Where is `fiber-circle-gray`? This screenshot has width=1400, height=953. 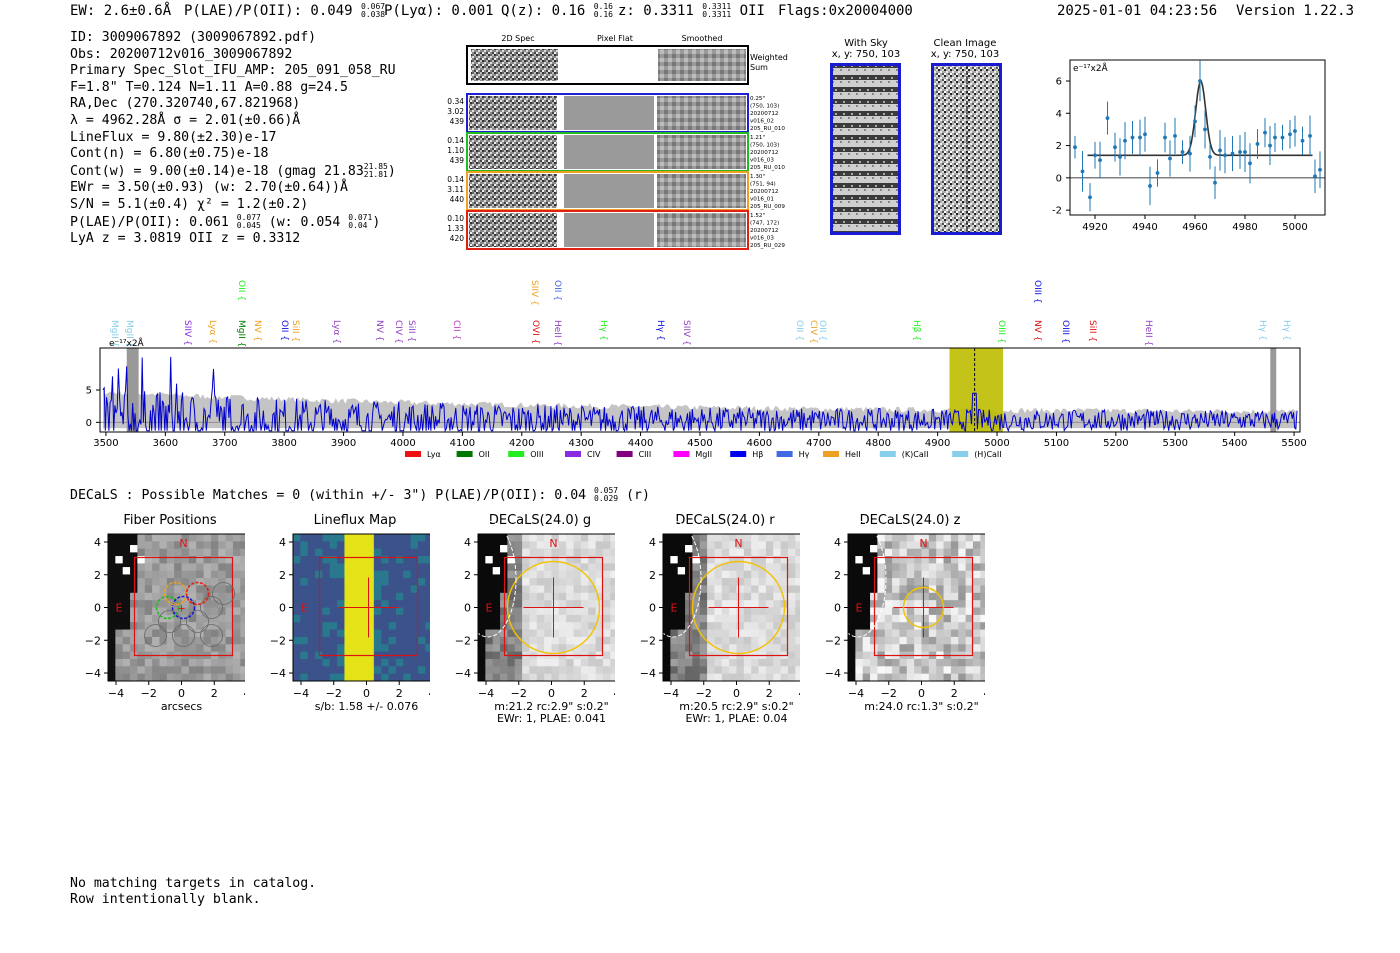
fiber-circle-gray is located at coordinates (169, 621).